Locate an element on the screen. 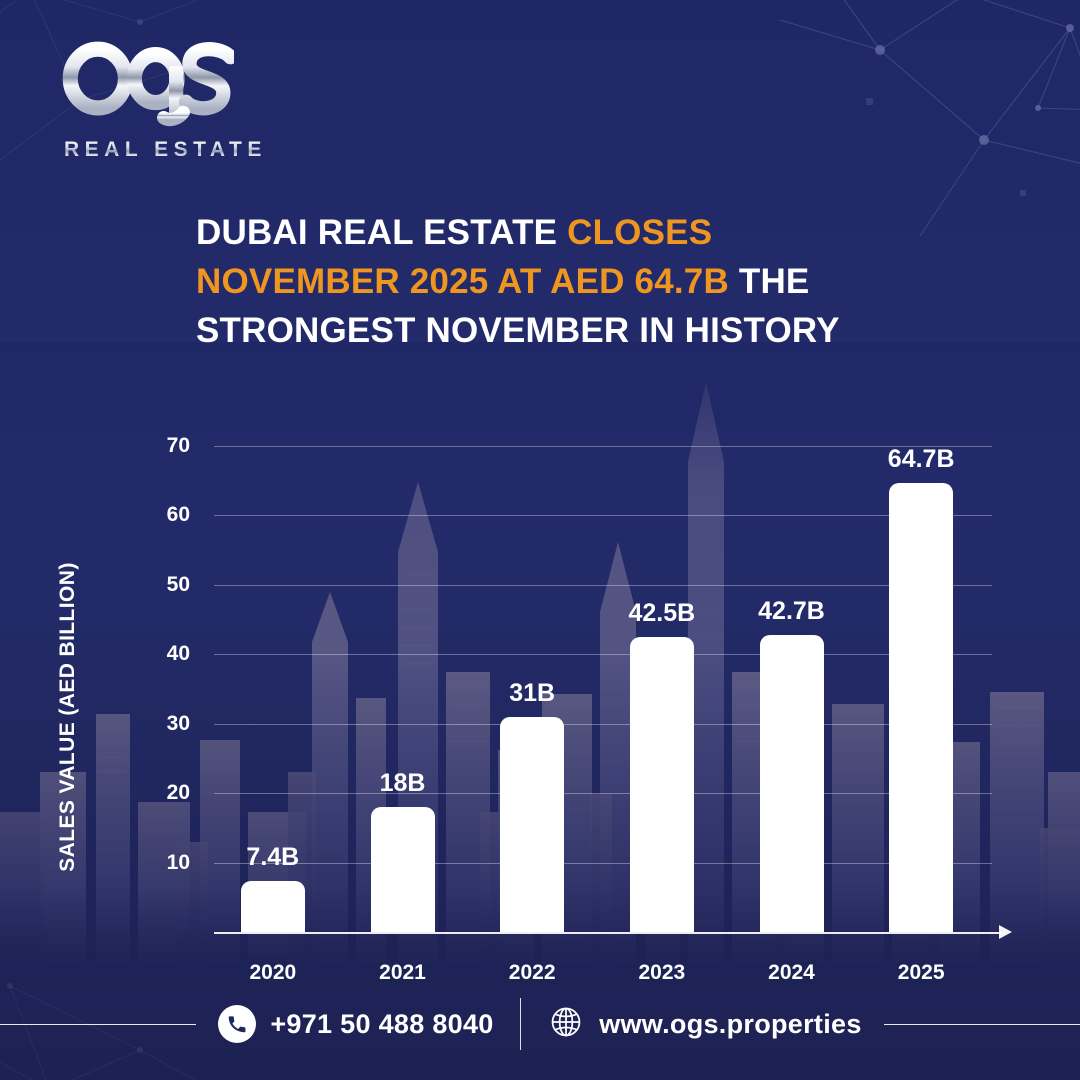 The image size is (1080, 1080). y-axis-ticks: 10 20 30 40 50 60 70 is located at coordinates (154, 675).